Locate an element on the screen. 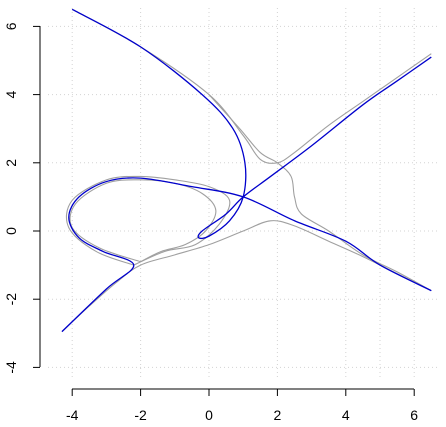 This screenshot has height=427, width=446. y-tick-label: 2 is located at coordinates (11, 163).